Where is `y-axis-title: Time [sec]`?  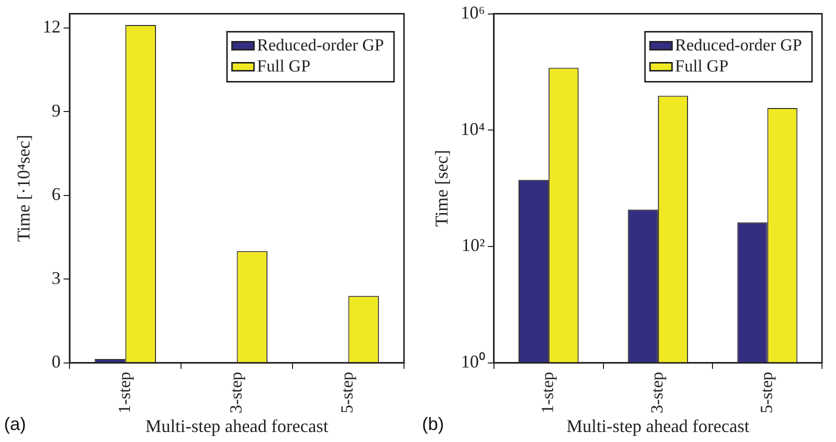
y-axis-title: Time [sec] is located at coordinates (442, 188).